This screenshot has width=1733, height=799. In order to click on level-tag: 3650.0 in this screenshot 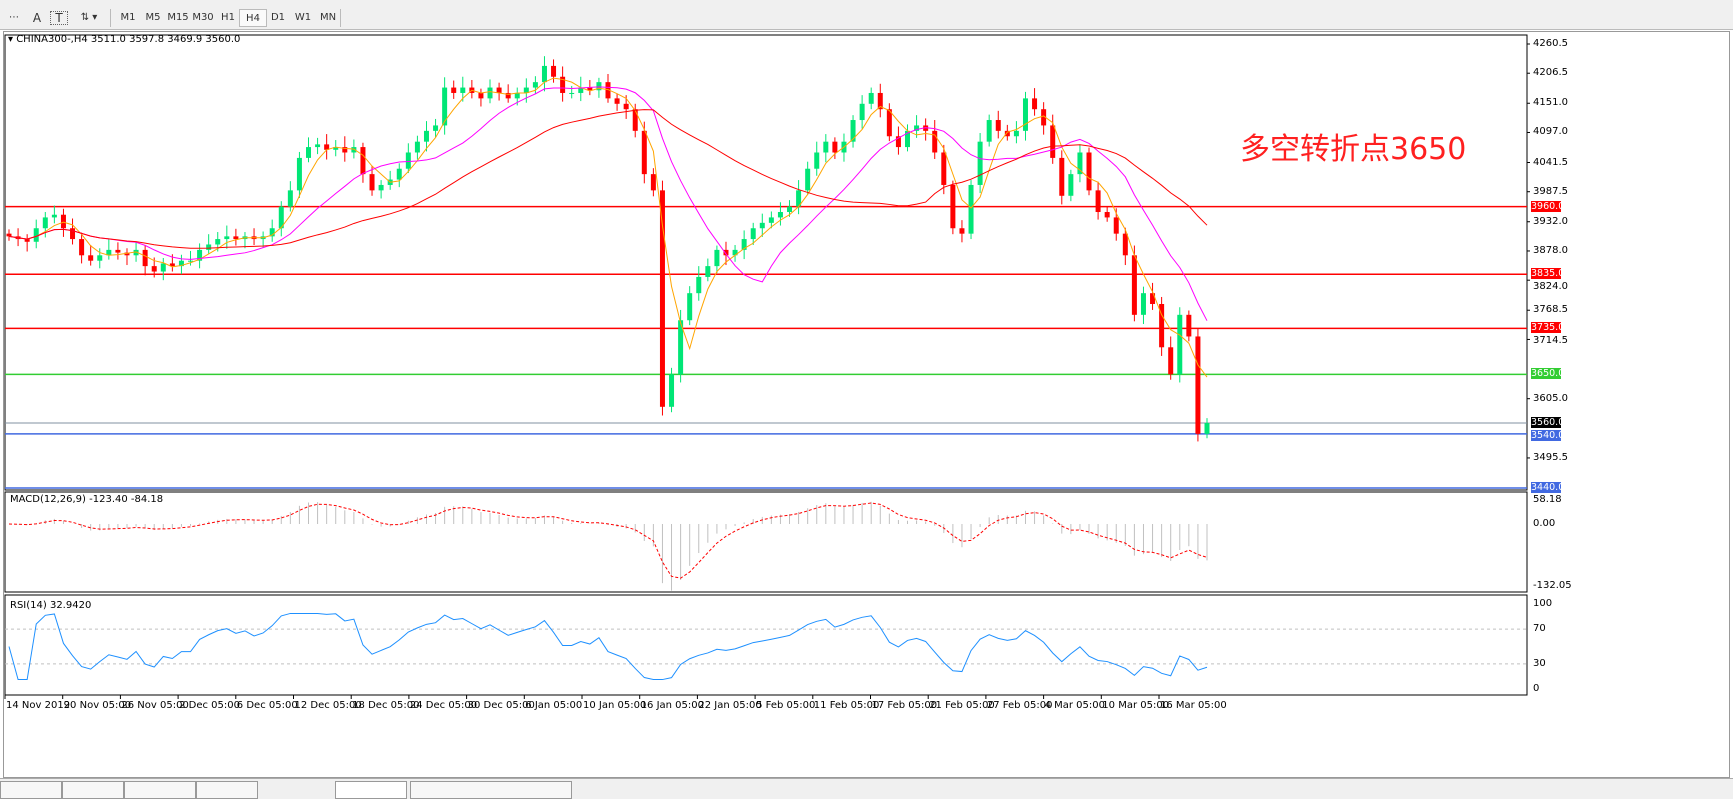, I will do `click(1548, 374)`.